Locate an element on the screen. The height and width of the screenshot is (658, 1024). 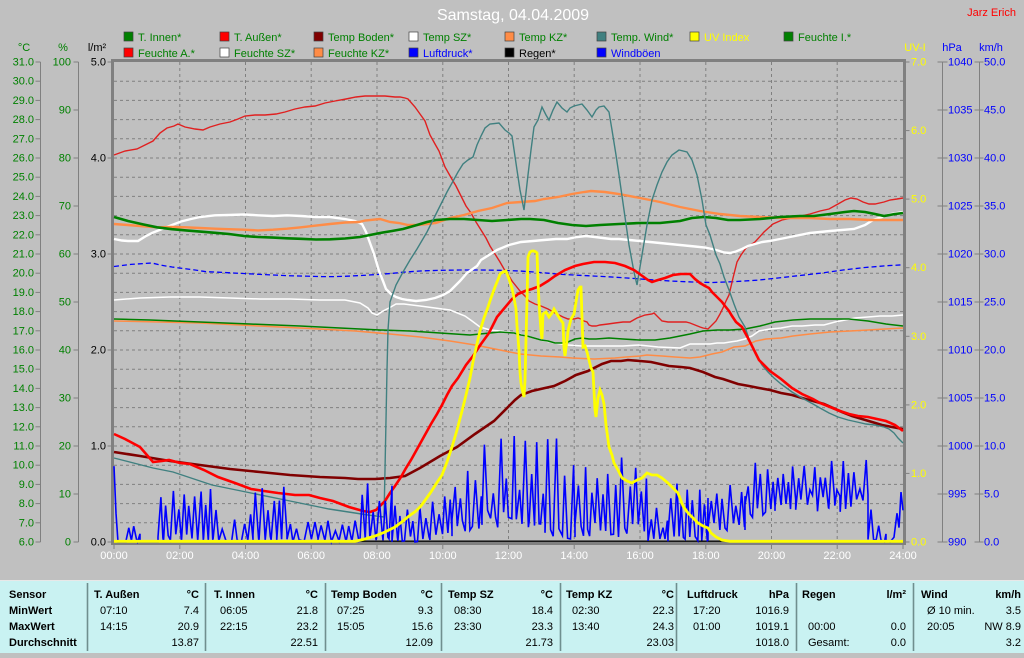
svg-text: 8.0 is located at coordinates (26, 504).